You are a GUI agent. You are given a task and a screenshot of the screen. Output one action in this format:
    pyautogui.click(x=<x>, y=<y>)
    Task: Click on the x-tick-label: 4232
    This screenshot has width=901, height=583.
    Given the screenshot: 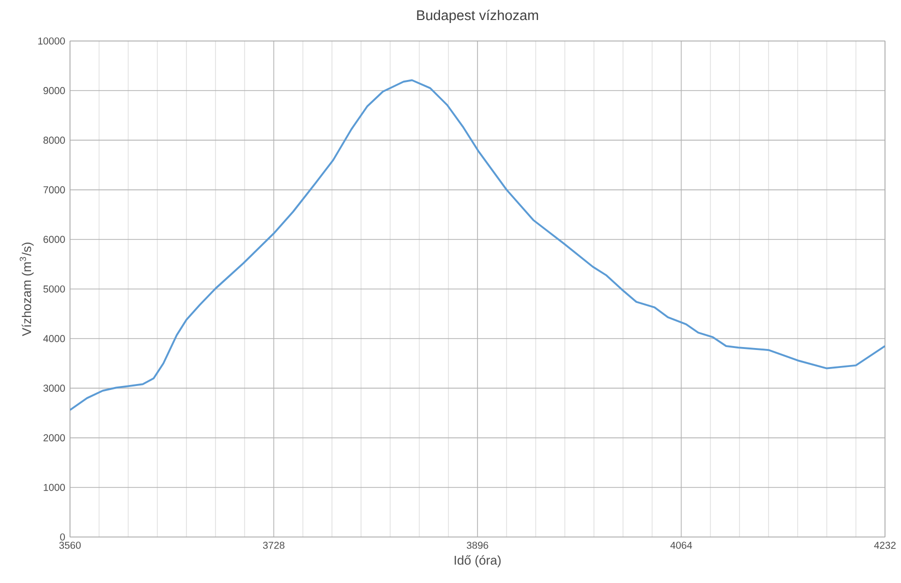 What is the action you would take?
    pyautogui.click(x=885, y=545)
    